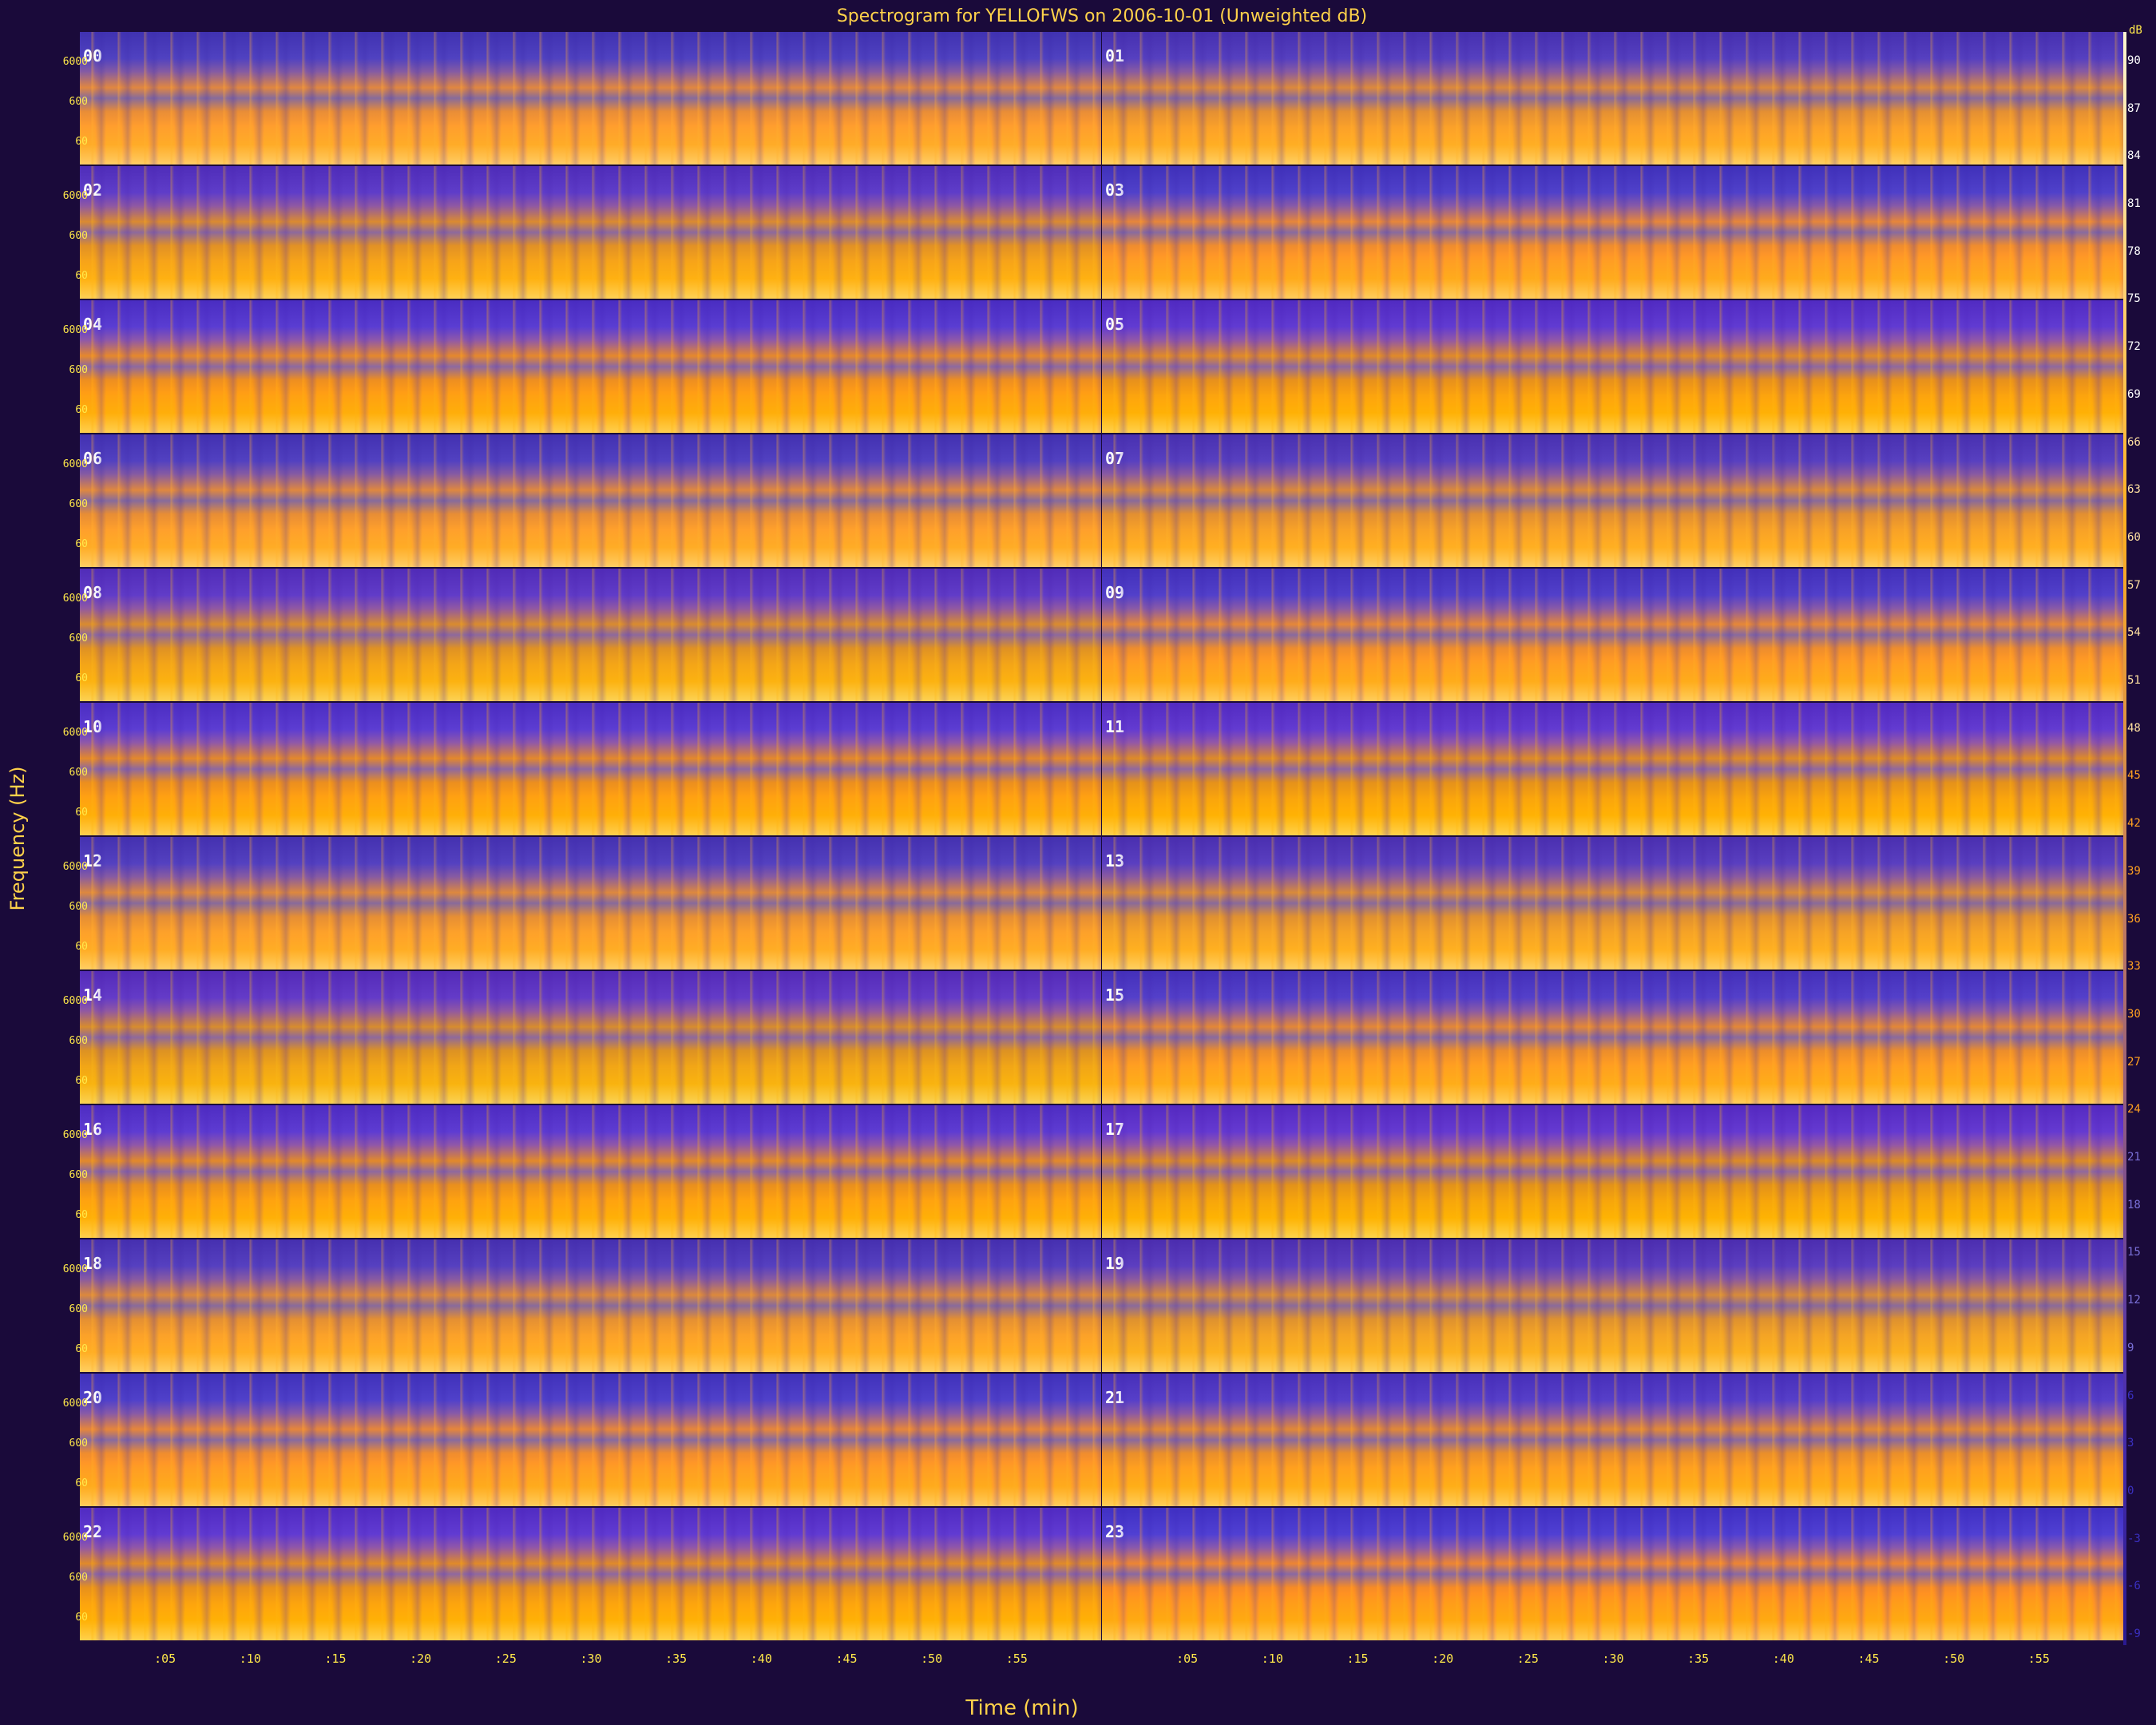  What do you see at coordinates (1612, 1037) in the screenshot?
I see `spectrogram-hour-panel: 15` at bounding box center [1612, 1037].